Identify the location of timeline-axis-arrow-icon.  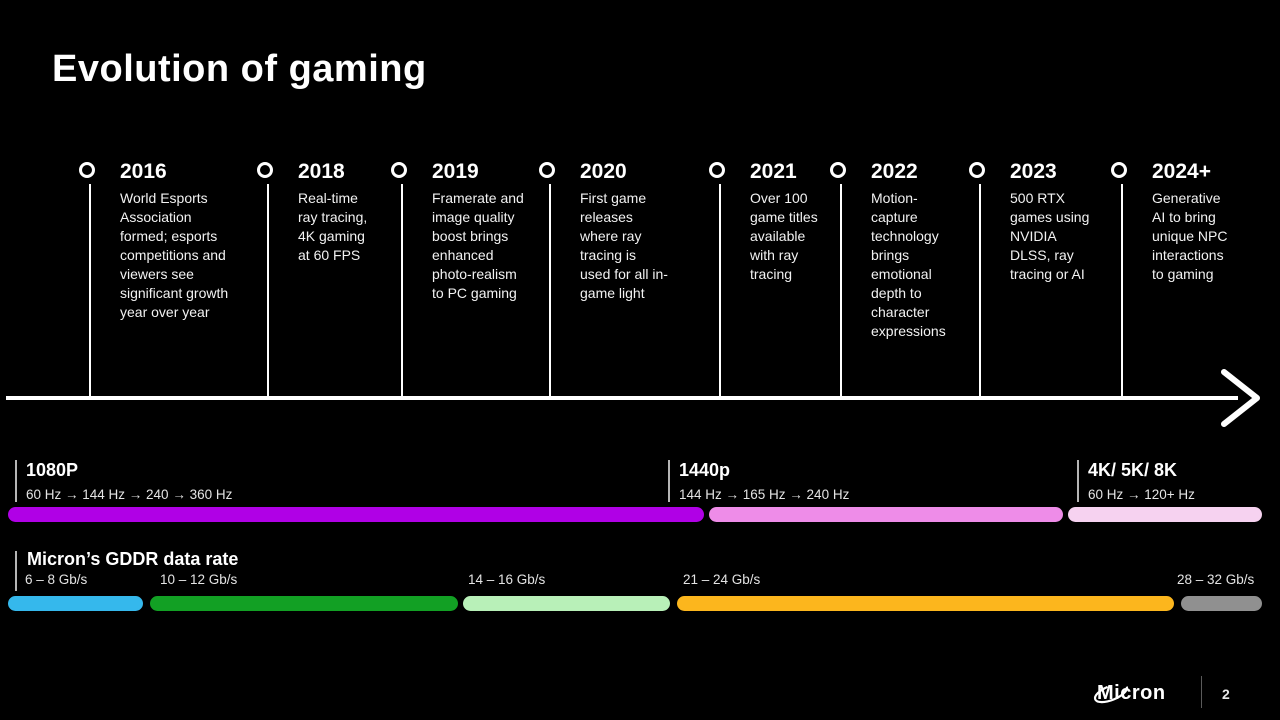
(633, 398).